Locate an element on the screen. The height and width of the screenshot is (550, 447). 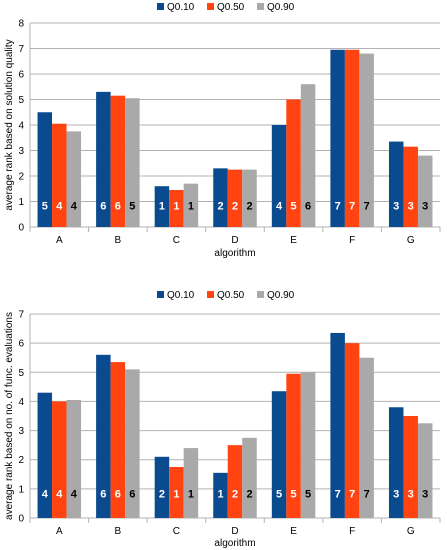
legend-label: Q0.90 is located at coordinates (281, 7).